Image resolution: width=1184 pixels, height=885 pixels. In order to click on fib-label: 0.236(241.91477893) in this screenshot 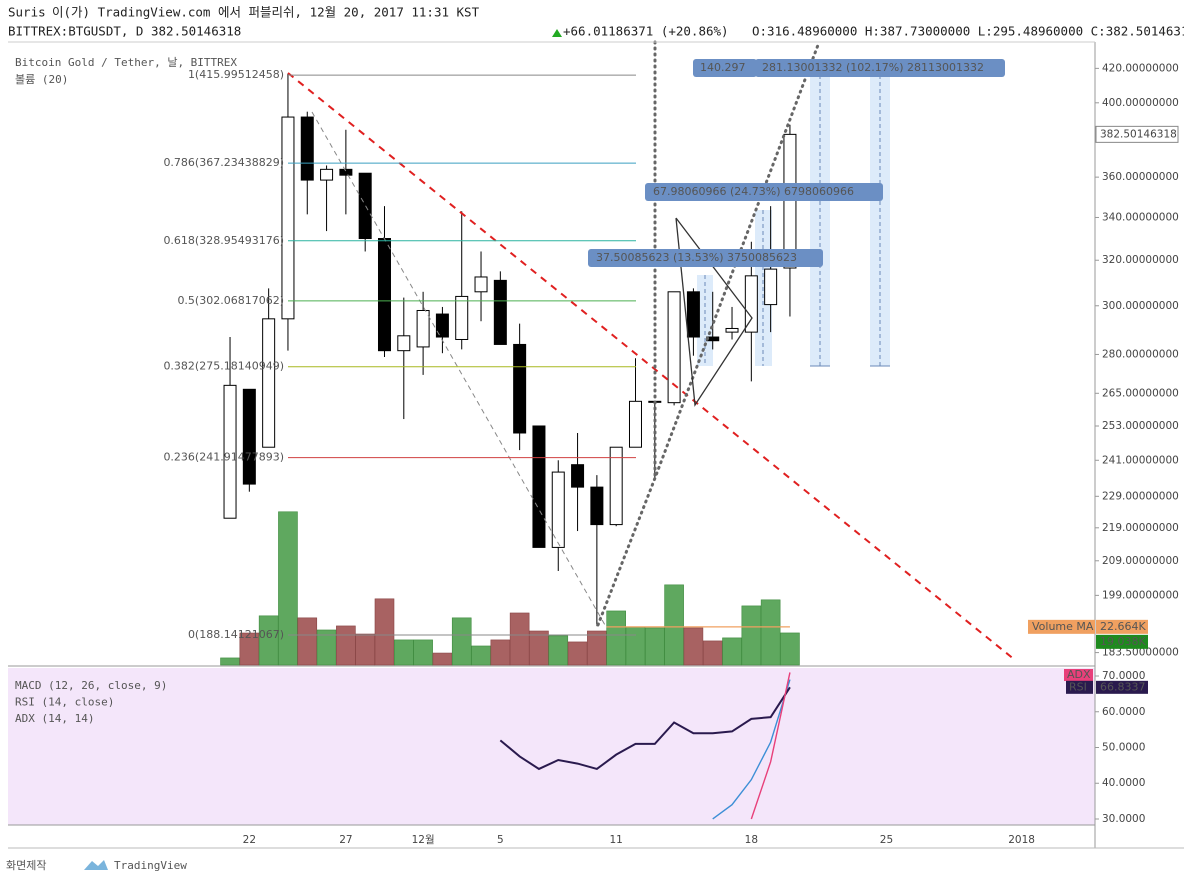, I will do `click(223, 457)`.